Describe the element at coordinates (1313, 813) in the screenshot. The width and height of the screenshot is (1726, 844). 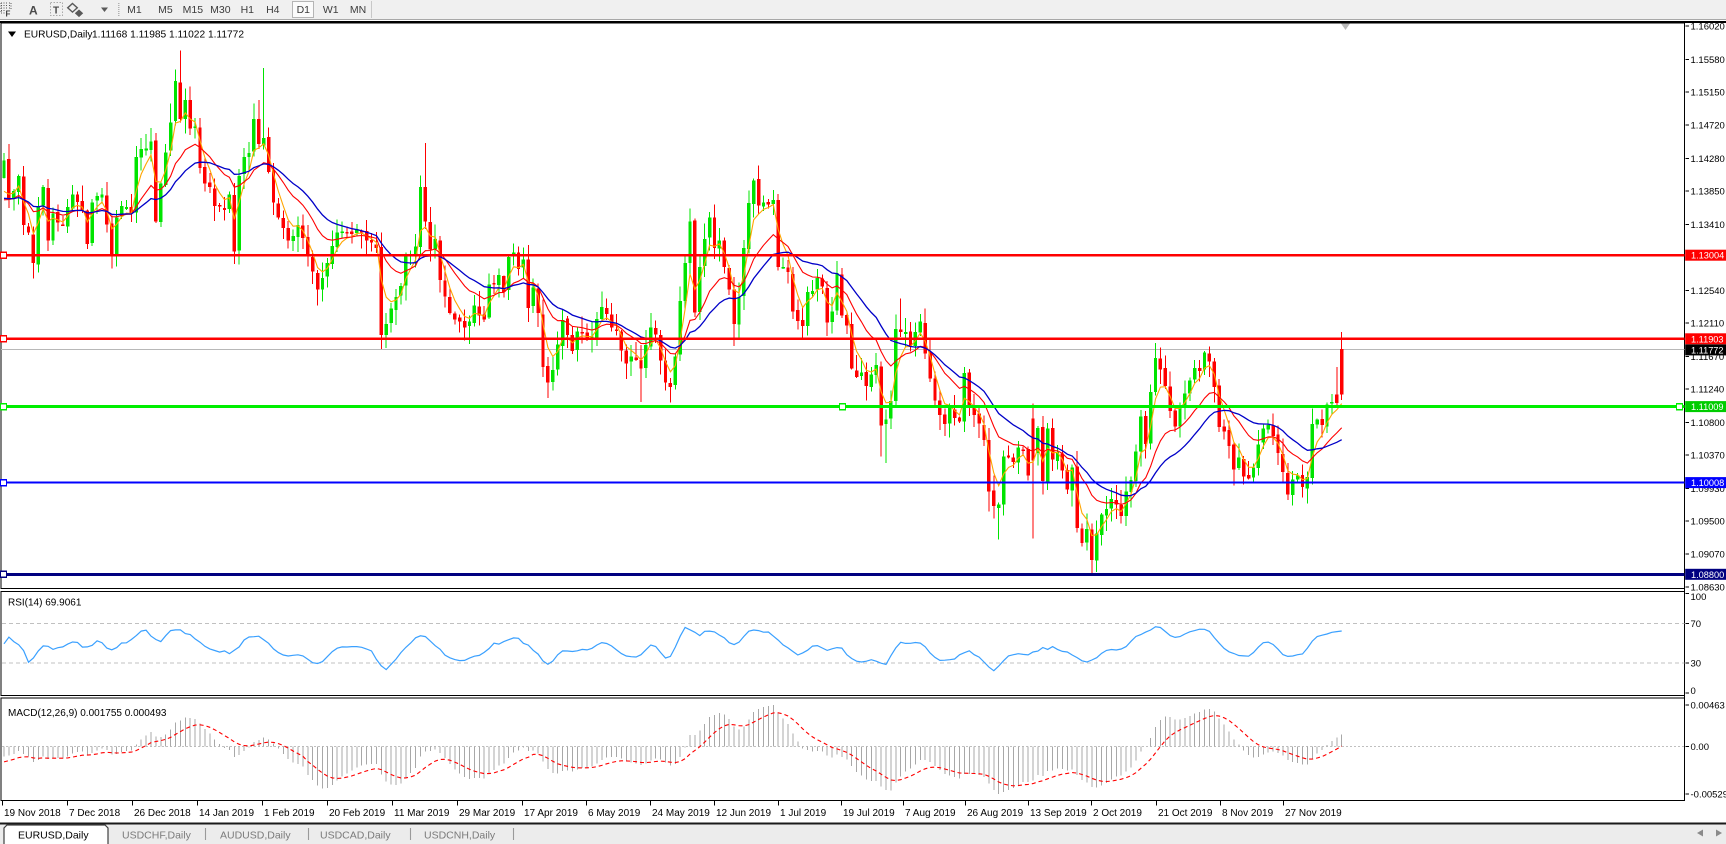
I see `svg-text: 27 Nov 2019` at that location.